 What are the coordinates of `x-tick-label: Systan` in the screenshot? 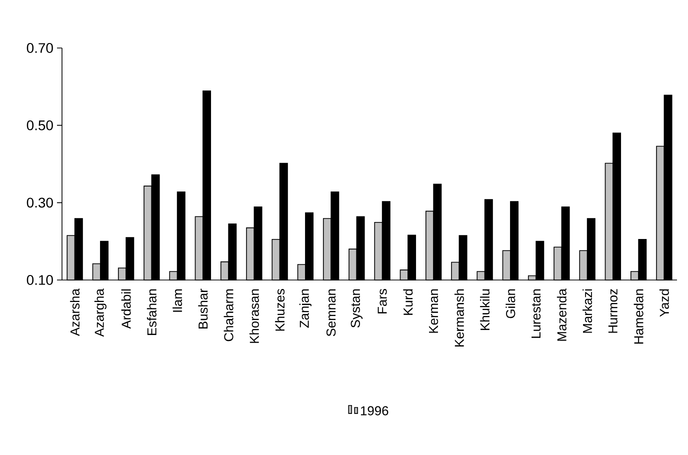 It's located at (356, 308).